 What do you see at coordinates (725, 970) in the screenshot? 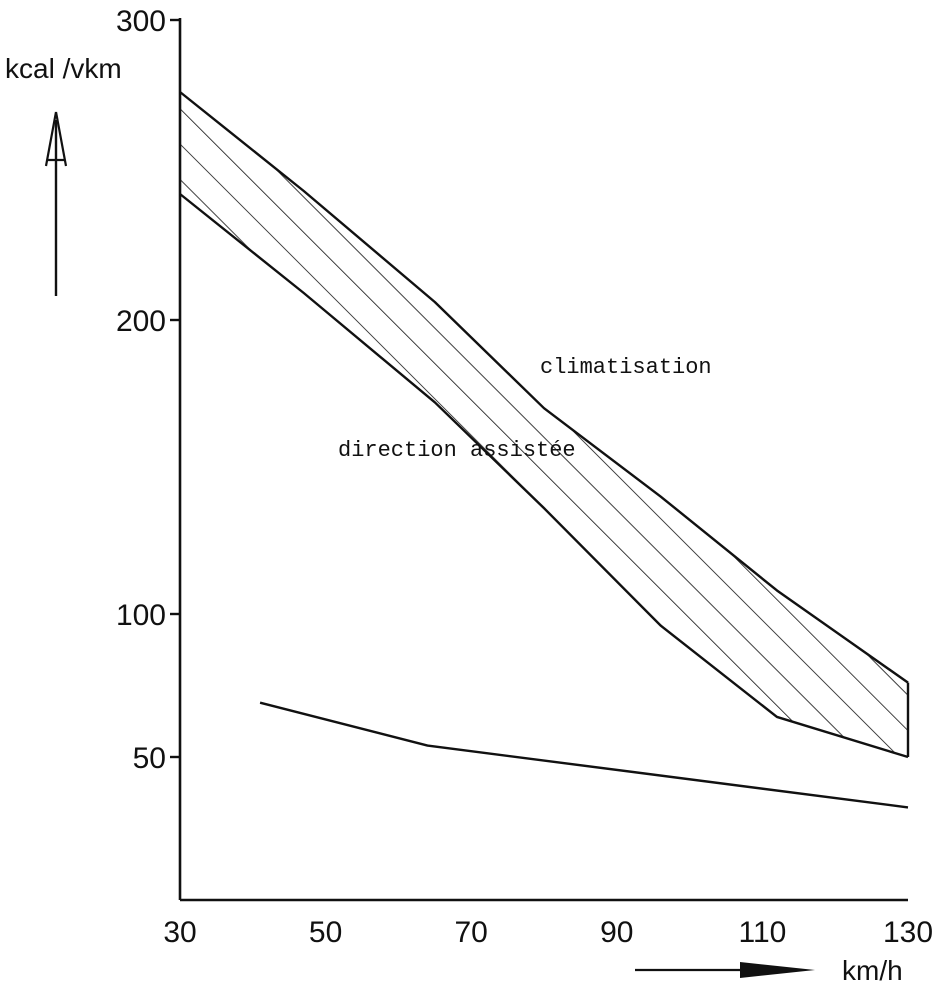
I see `x-axis-arrow-icon` at bounding box center [725, 970].